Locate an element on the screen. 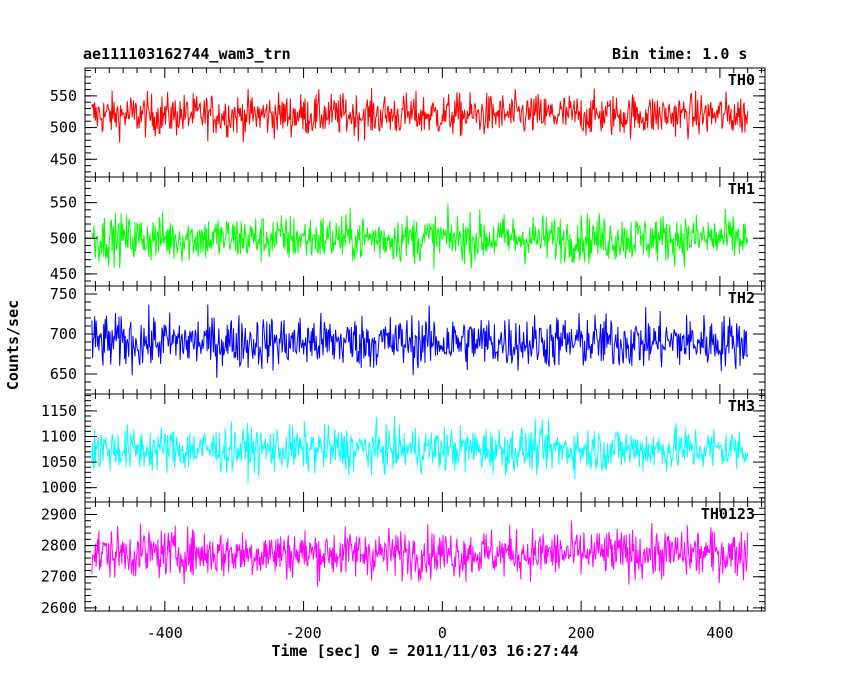 The image size is (850, 680). xtick-label: 200 is located at coordinates (581, 633).